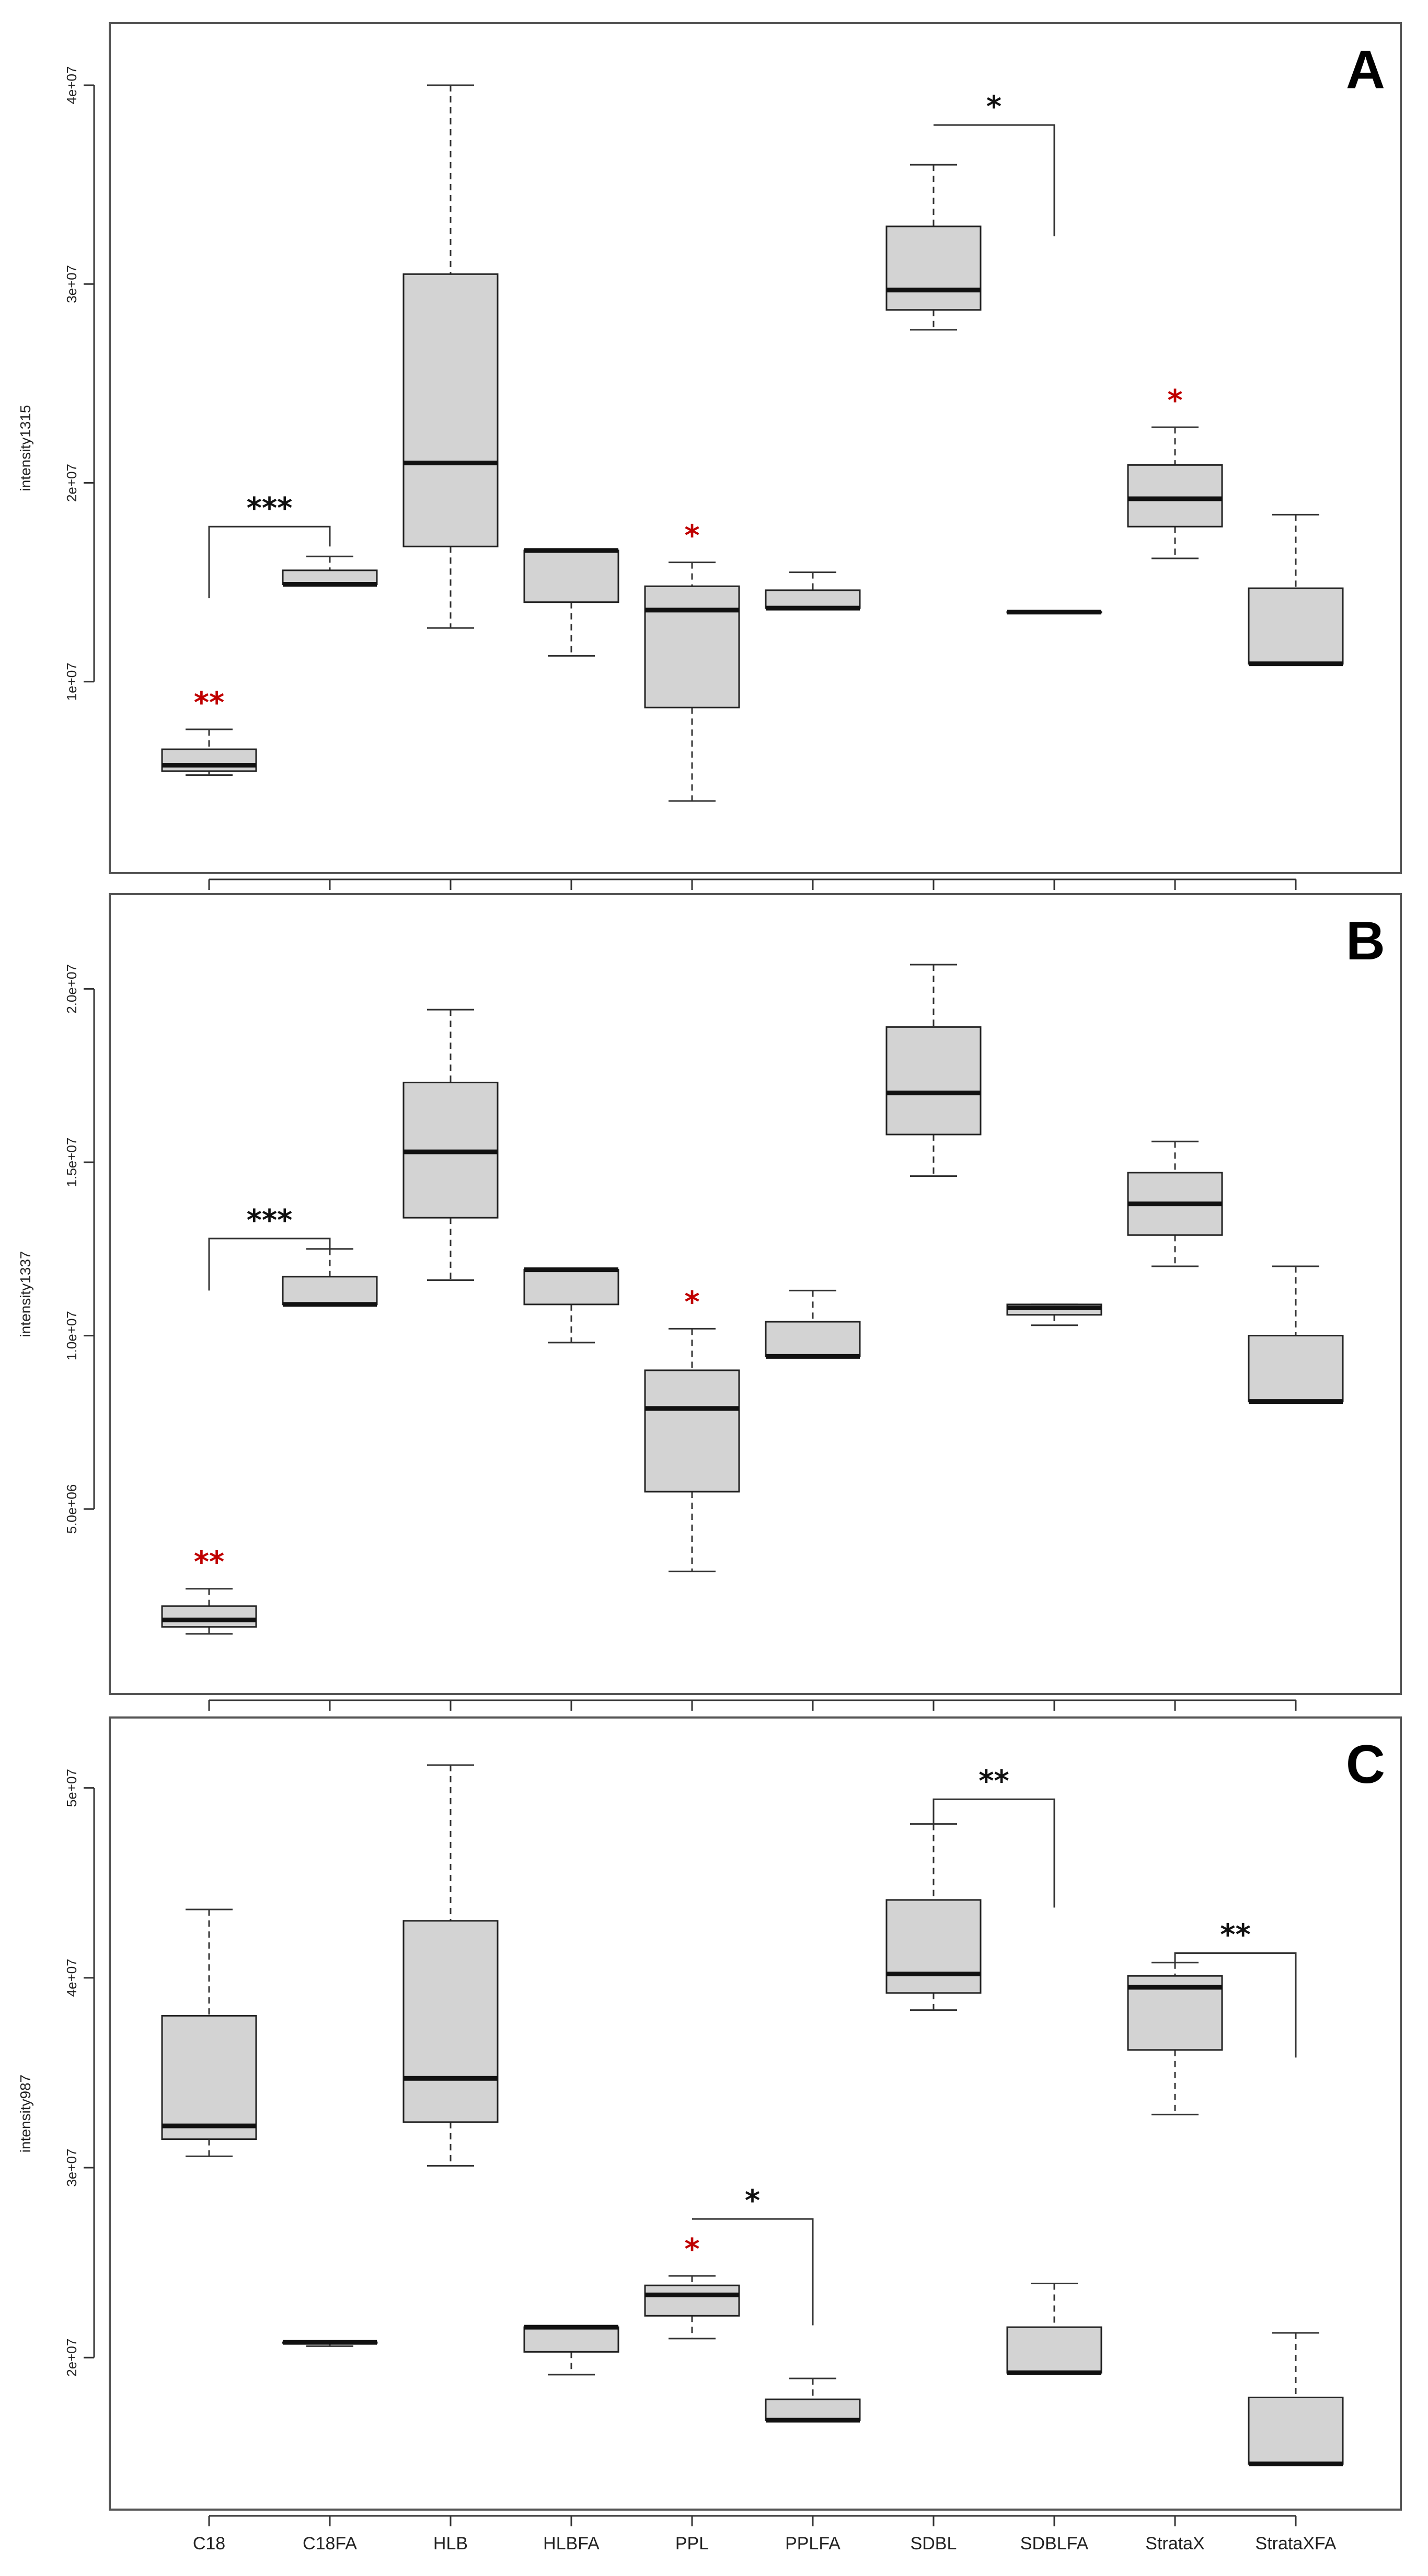 The image size is (1428, 2576). Describe the element at coordinates (1365, 70) in the screenshot. I see `panel-letter: A` at that location.